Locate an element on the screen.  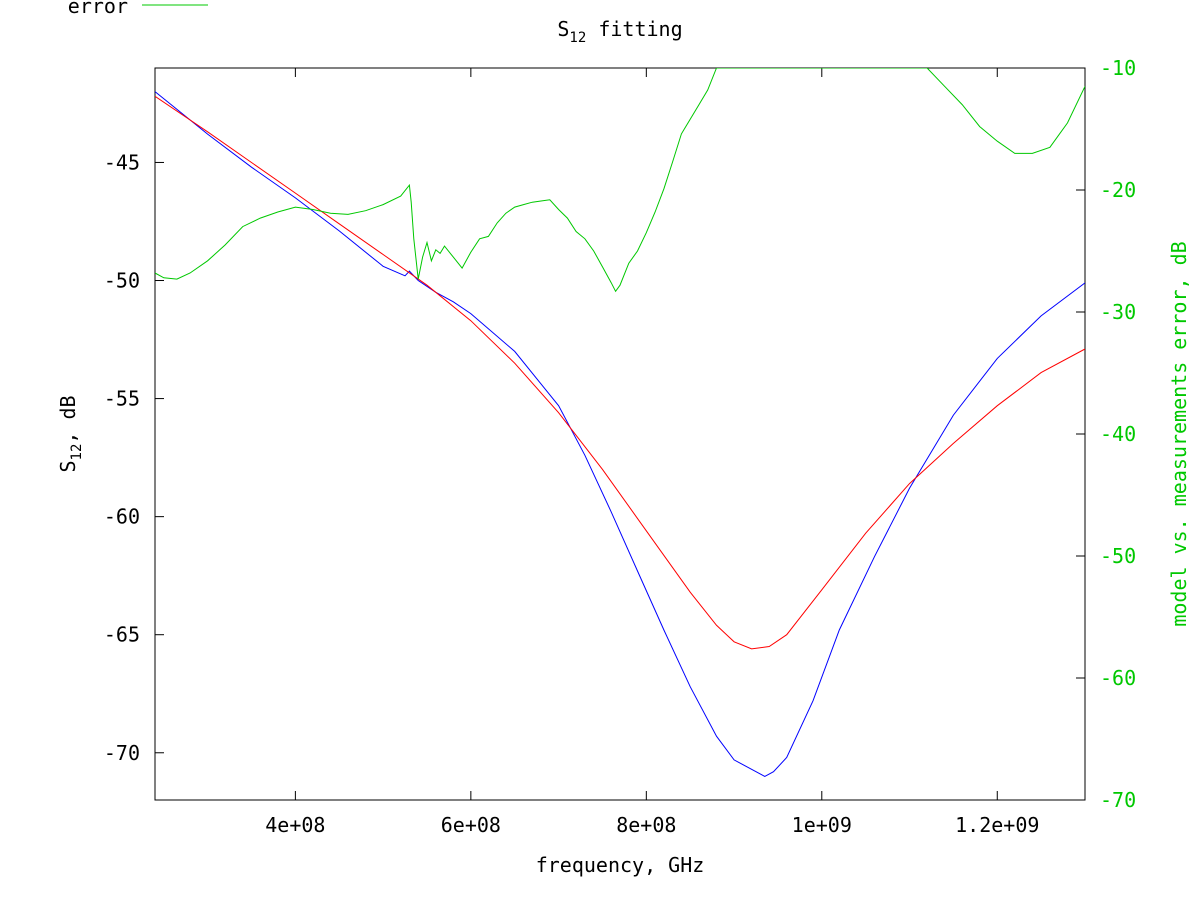
y2-tick-label: -40 is located at coordinates (1118, 434).